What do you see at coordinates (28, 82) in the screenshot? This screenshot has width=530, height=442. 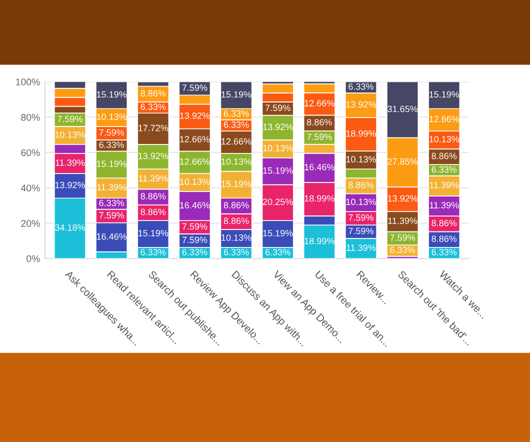 I see `y-tick-label: 100%` at bounding box center [28, 82].